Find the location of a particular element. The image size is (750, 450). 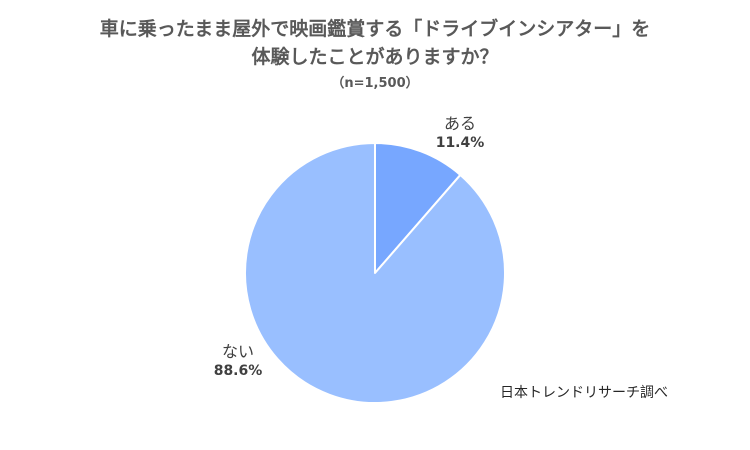

pie-slice-aru is located at coordinates (418, 208).